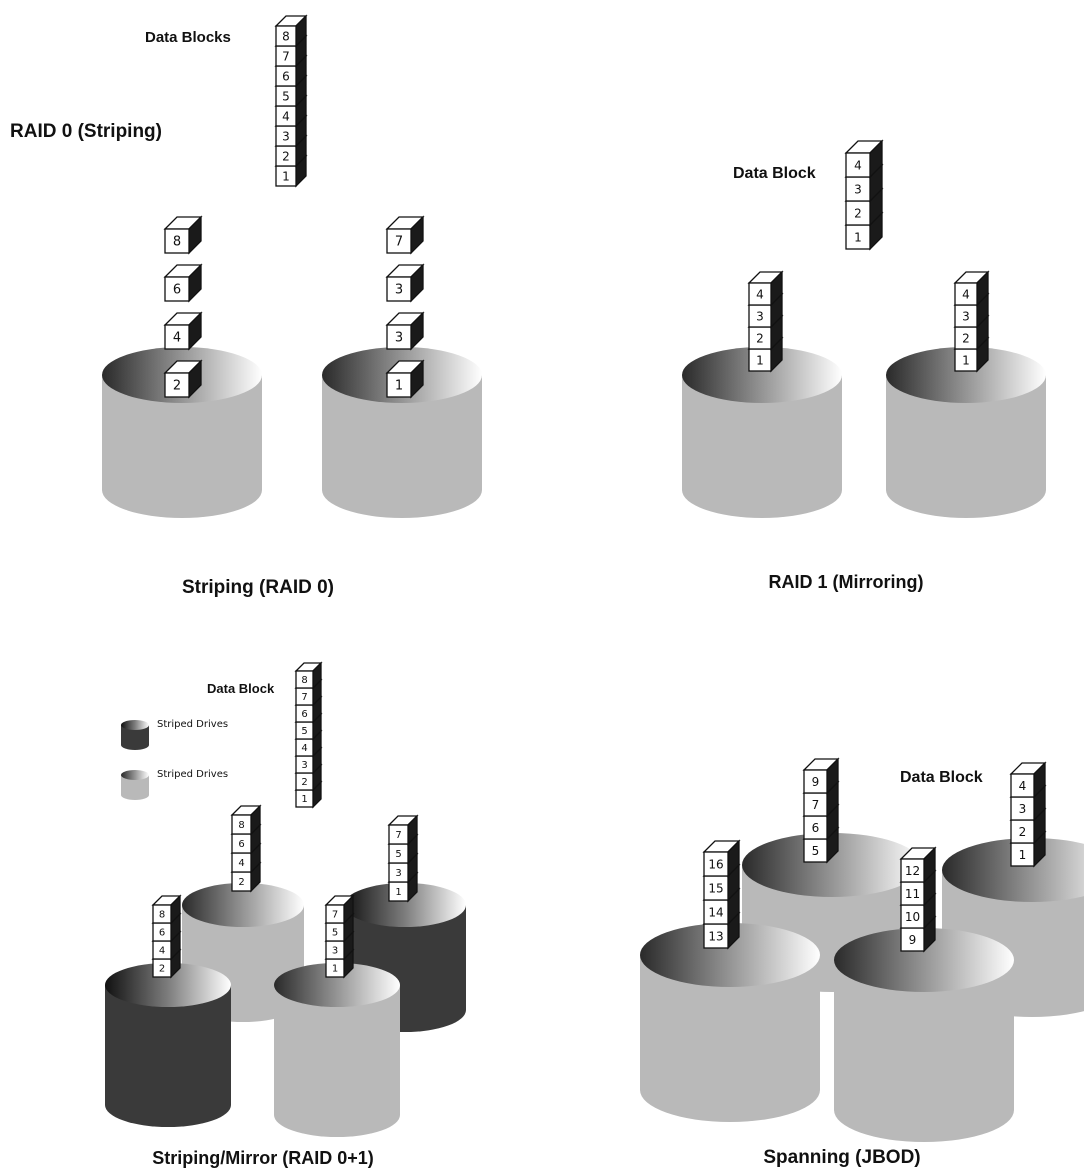  Describe the element at coordinates (924, 1035) in the screenshot. I see `jbod-drive-front-right` at that location.